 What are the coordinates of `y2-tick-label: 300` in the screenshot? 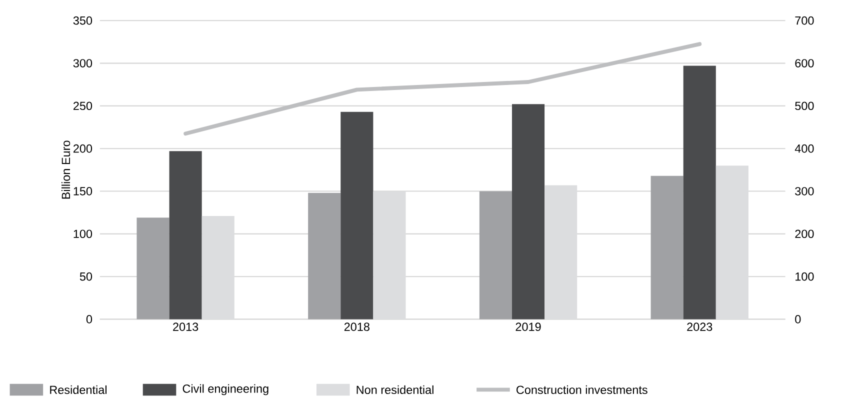 It's located at (804, 191).